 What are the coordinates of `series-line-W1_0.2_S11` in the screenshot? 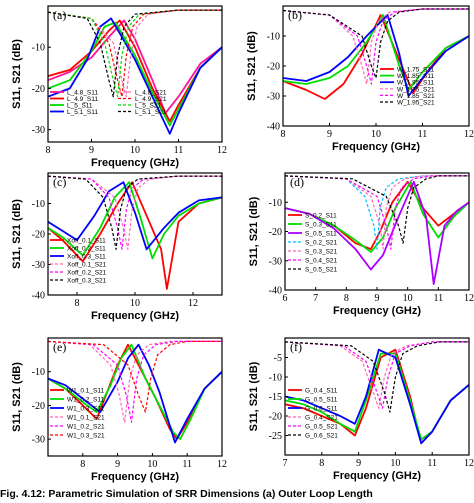 It's located at (135, 391).